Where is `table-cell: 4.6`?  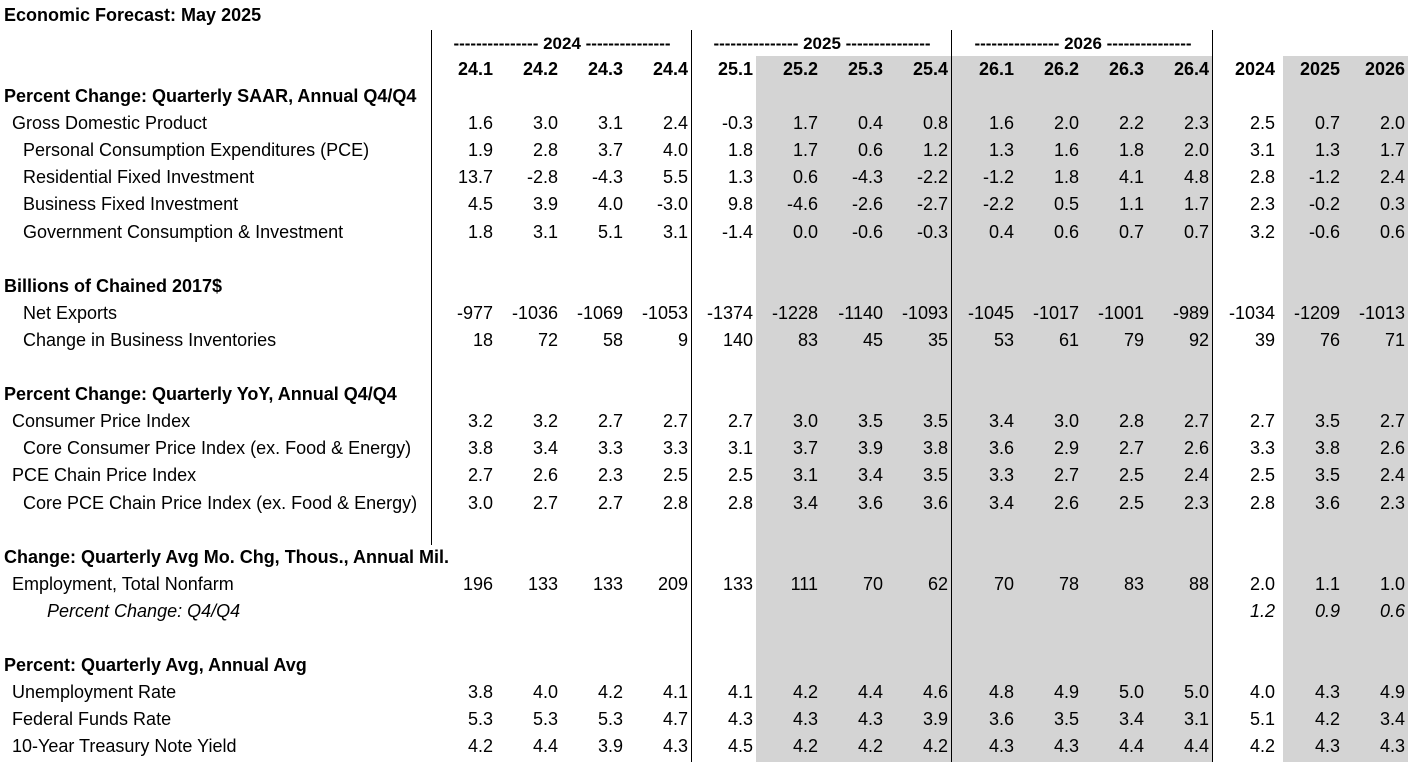
table-cell: 4.6 is located at coordinates (935, 692).